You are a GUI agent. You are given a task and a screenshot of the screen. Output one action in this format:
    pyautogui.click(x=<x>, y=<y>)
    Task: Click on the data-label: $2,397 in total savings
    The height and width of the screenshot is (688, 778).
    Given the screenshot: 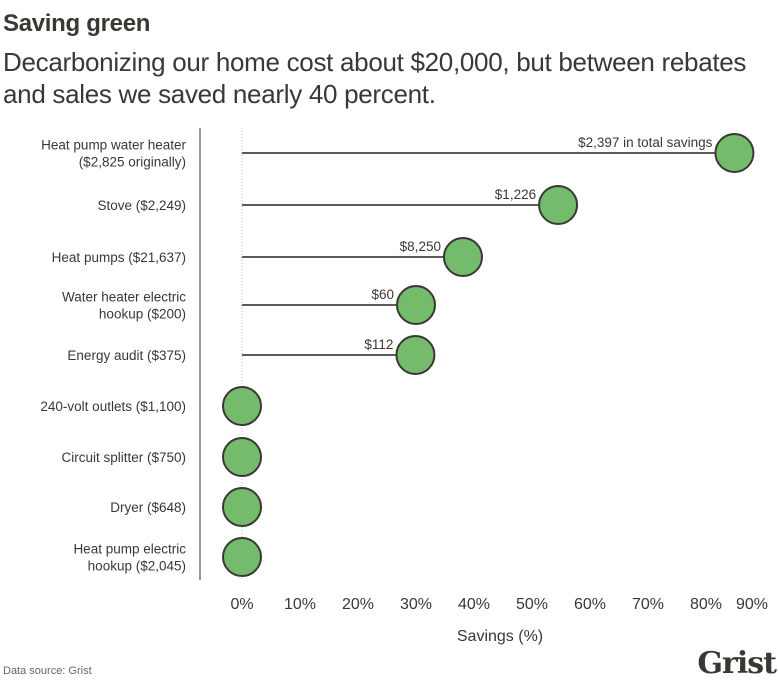 What is the action you would take?
    pyautogui.click(x=645, y=142)
    